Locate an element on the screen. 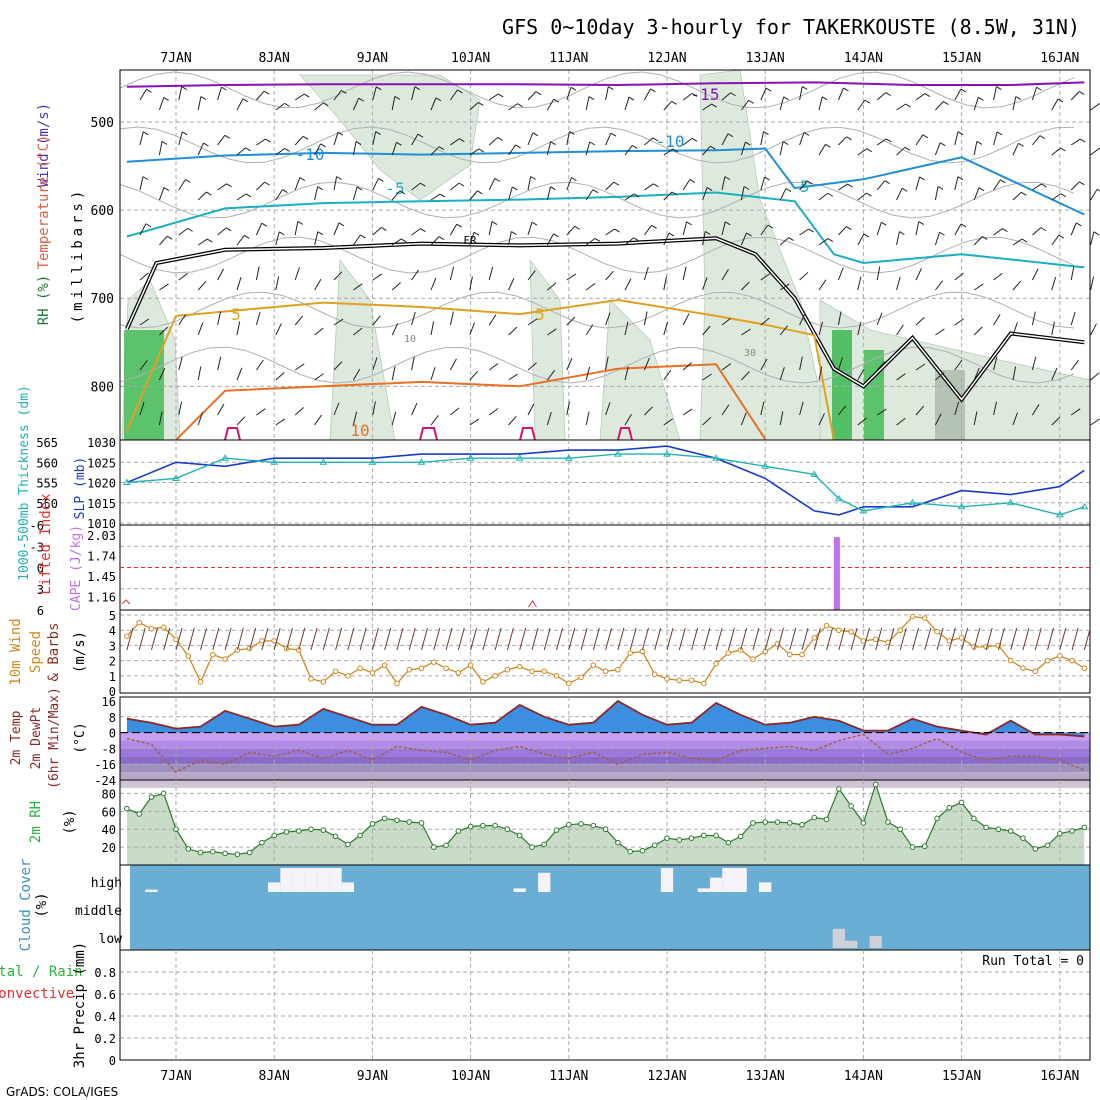  cape-axis-label: CAPE (J/kg) is located at coordinates (76, 568).